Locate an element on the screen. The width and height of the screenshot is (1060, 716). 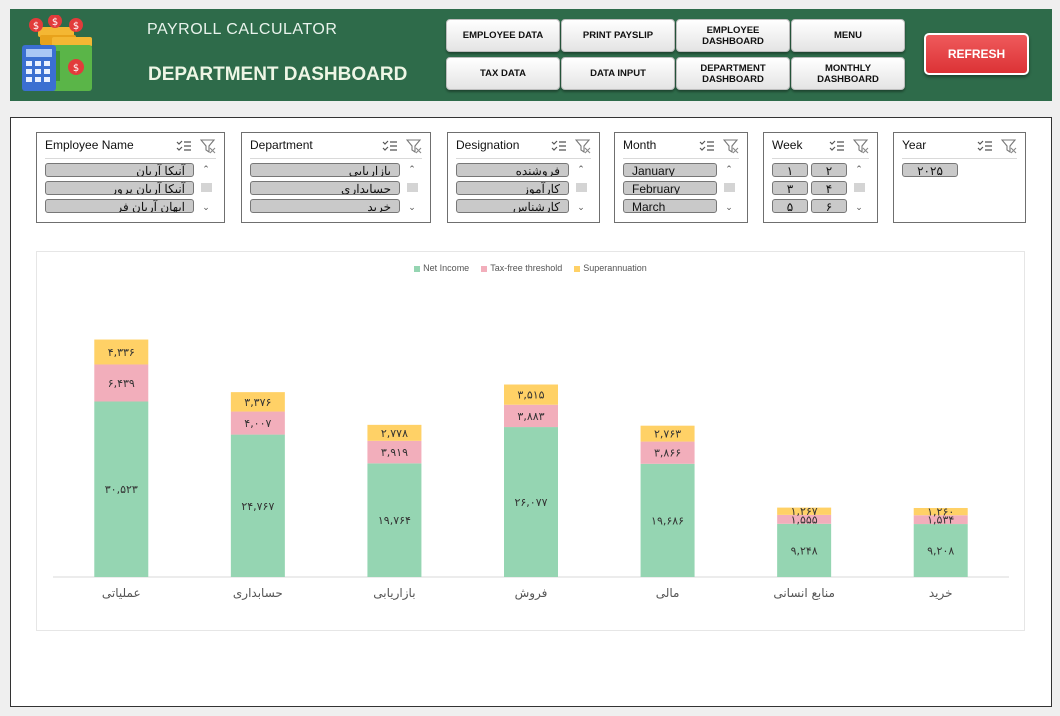
data-input-button: DATA INPUT is located at coordinates (618, 73).